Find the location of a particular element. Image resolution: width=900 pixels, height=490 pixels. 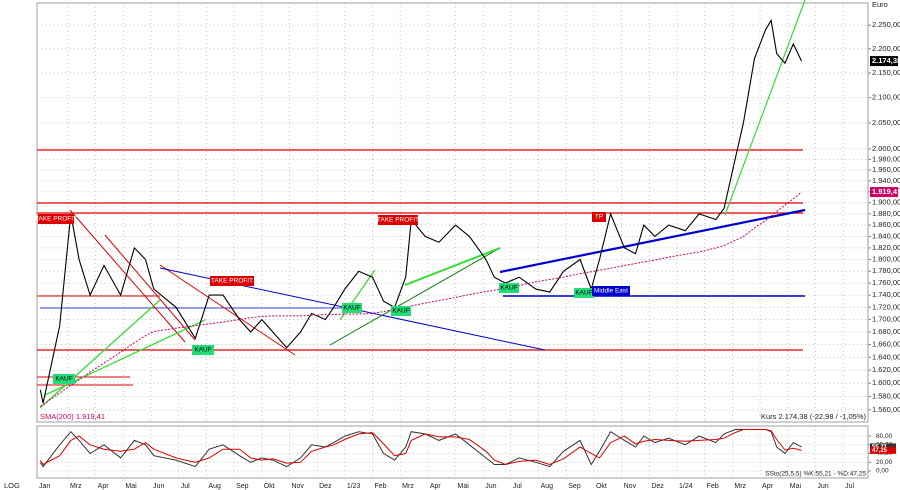

y-axis-label: Euro is located at coordinates (880, 4).